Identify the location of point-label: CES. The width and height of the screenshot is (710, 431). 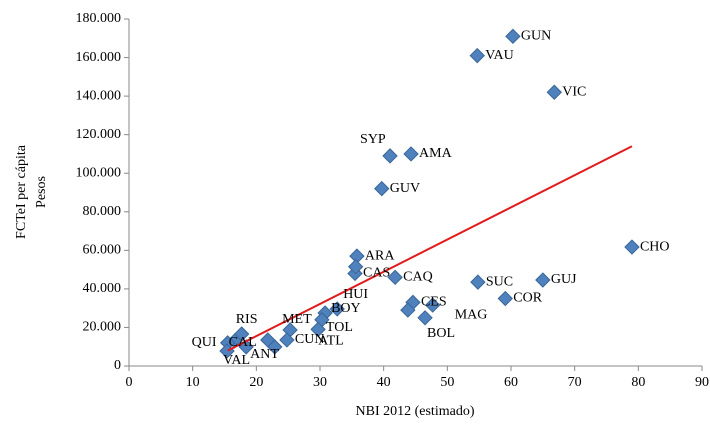
(434, 302).